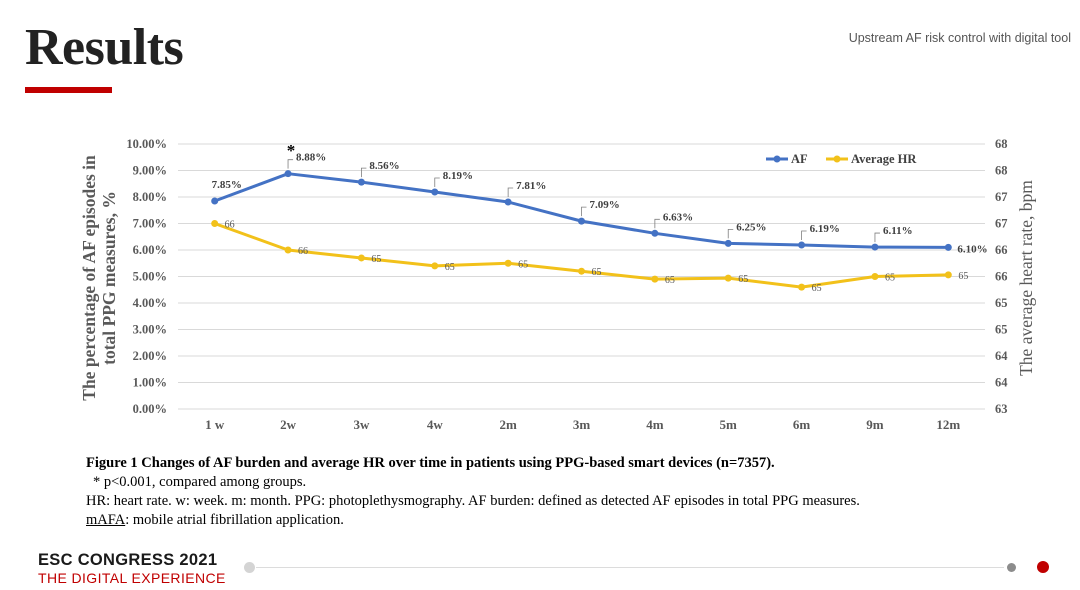 The height and width of the screenshot is (590, 1080). Describe the element at coordinates (150, 277) in the screenshot. I see `left-tick-label: 5.00%` at that location.